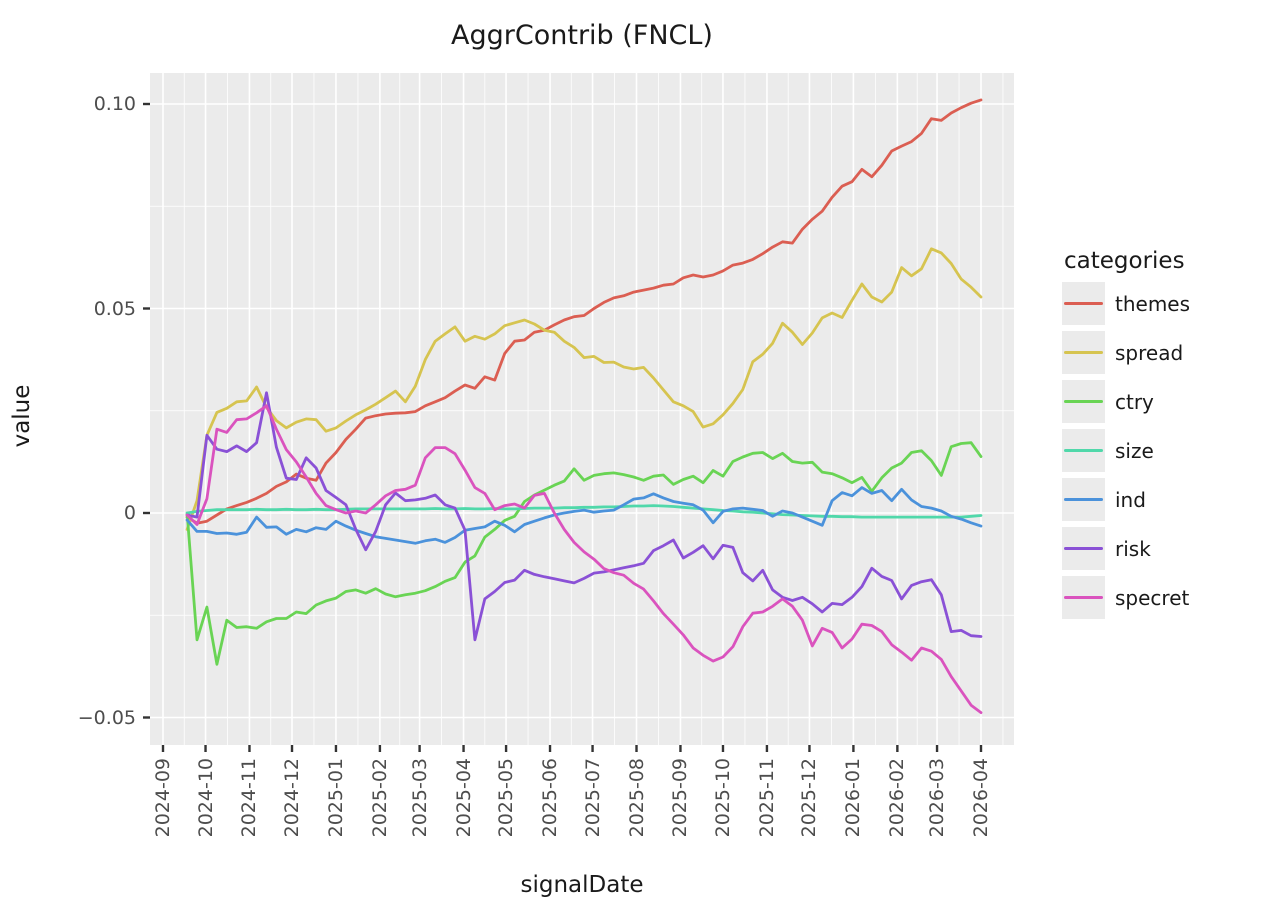  What do you see at coordinates (335, 798) in the screenshot?
I see `x-tick-label: 2025-01` at bounding box center [335, 798].